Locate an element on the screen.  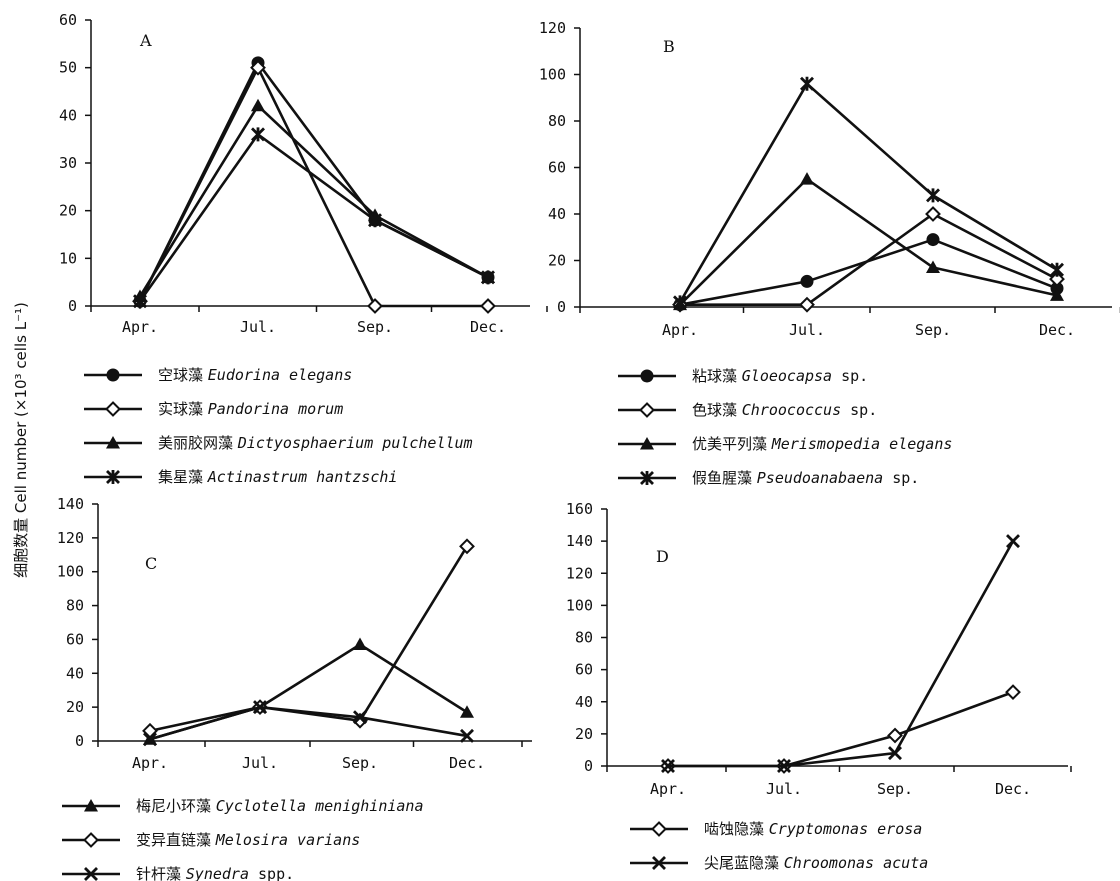
panel-label: C is located at coordinates (151, 563).